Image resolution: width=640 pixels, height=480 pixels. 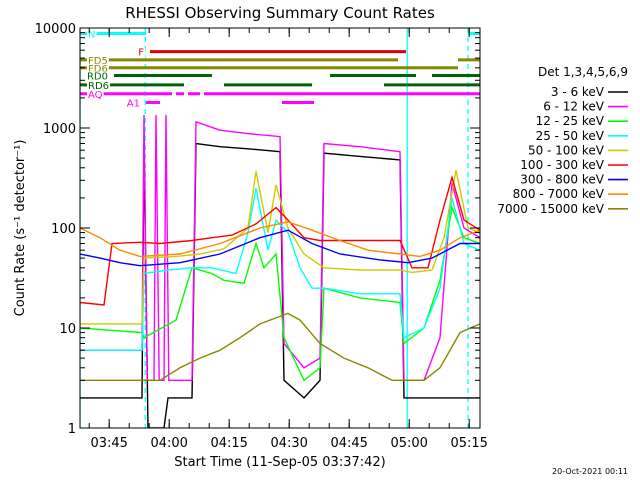 What do you see at coordinates (408, 443) in the screenshot?
I see `x-tick-label-5: 05:00` at bounding box center [408, 443].